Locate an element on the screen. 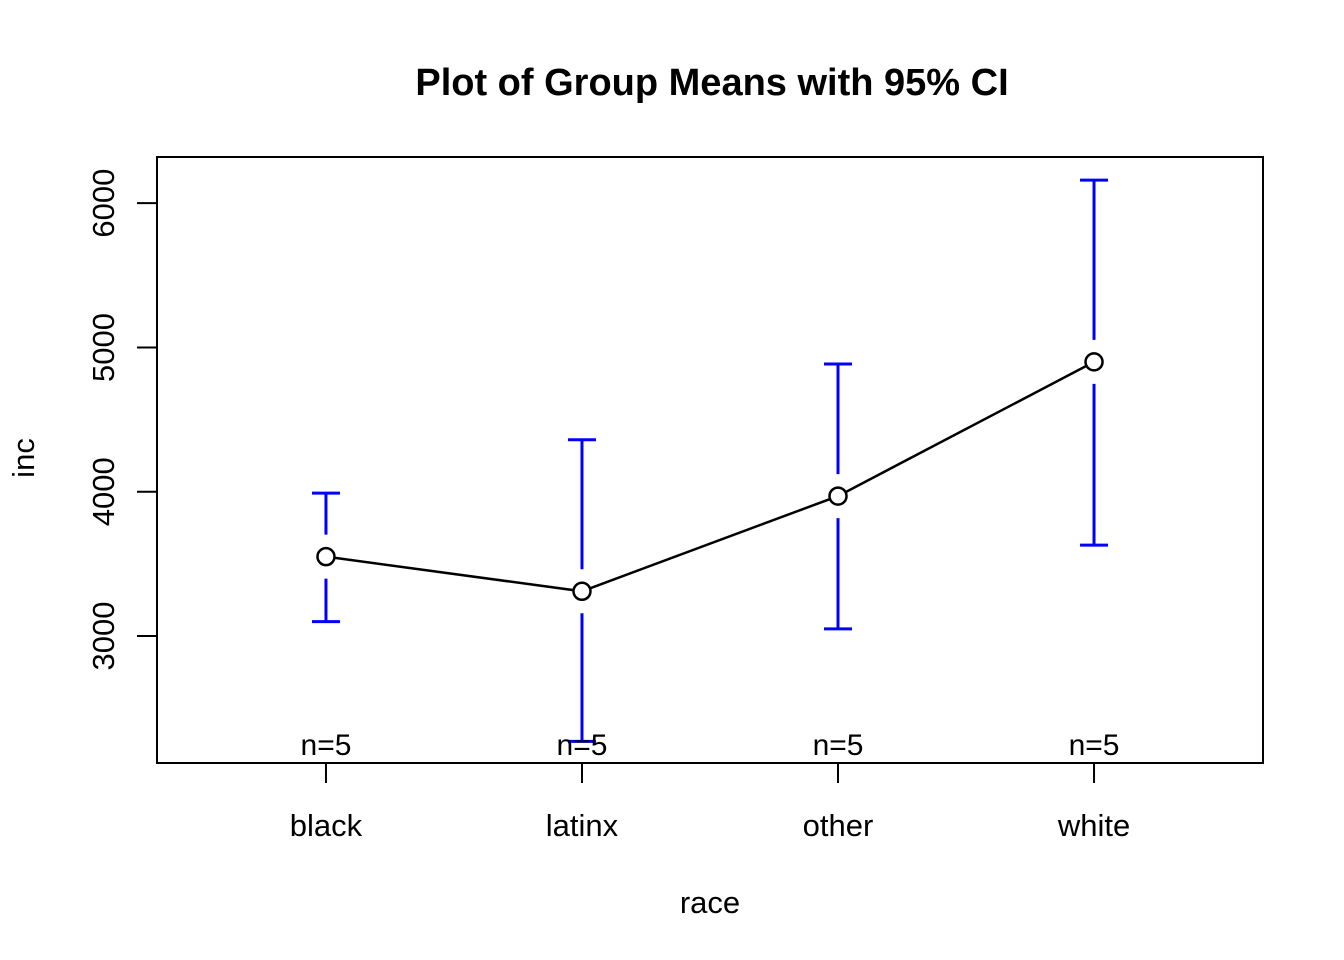  mean-line is located at coordinates (710, 476).